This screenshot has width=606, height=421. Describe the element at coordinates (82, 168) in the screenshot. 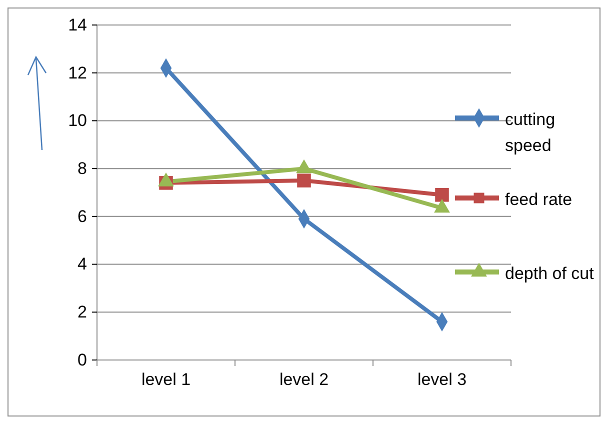

I see `y-tick-label: 8` at that location.